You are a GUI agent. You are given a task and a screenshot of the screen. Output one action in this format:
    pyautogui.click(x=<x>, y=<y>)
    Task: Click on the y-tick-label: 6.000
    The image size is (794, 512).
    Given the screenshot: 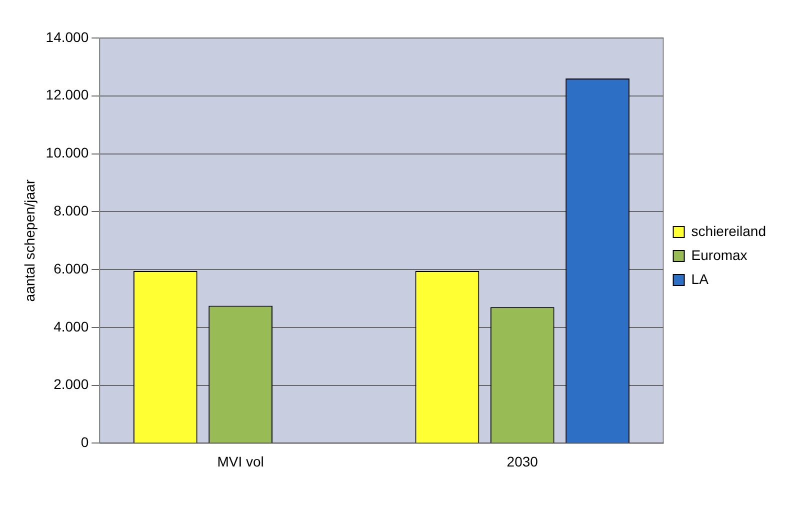 What is the action you would take?
    pyautogui.click(x=71, y=268)
    